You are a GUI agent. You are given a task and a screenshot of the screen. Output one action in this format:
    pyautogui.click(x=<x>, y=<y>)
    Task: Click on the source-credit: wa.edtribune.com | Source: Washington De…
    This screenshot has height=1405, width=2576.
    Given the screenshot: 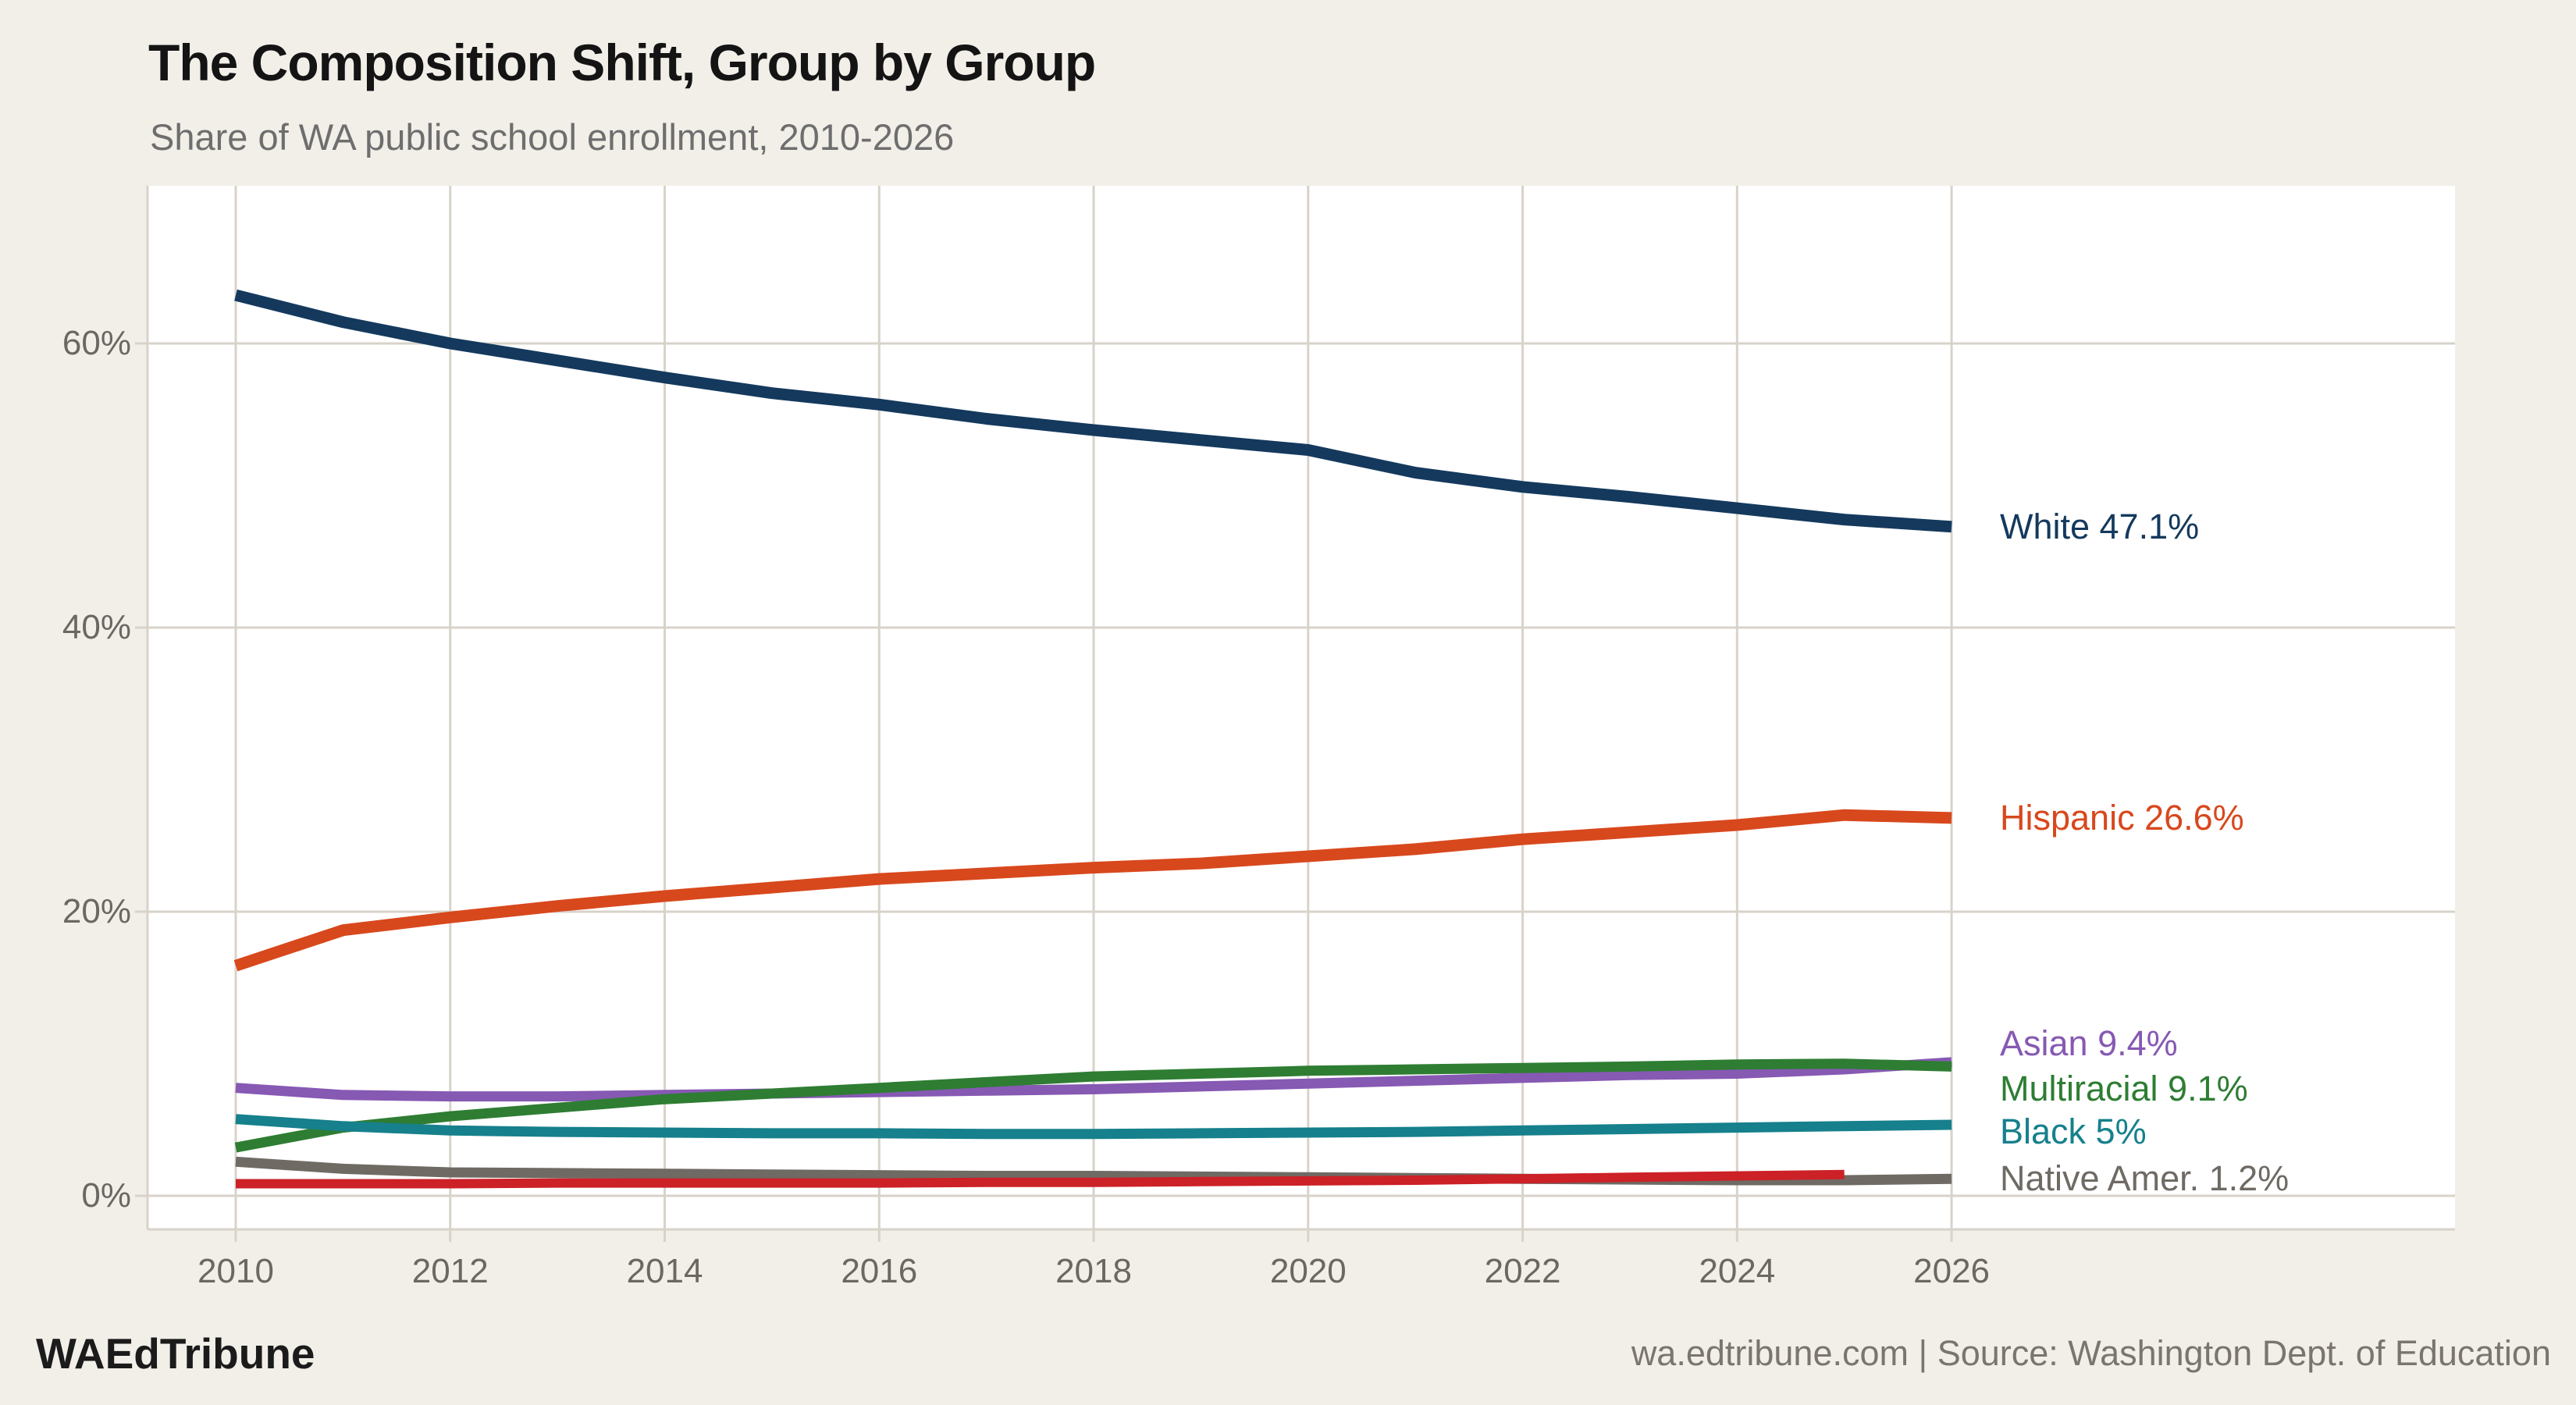 What is the action you would take?
    pyautogui.click(x=2091, y=1353)
    